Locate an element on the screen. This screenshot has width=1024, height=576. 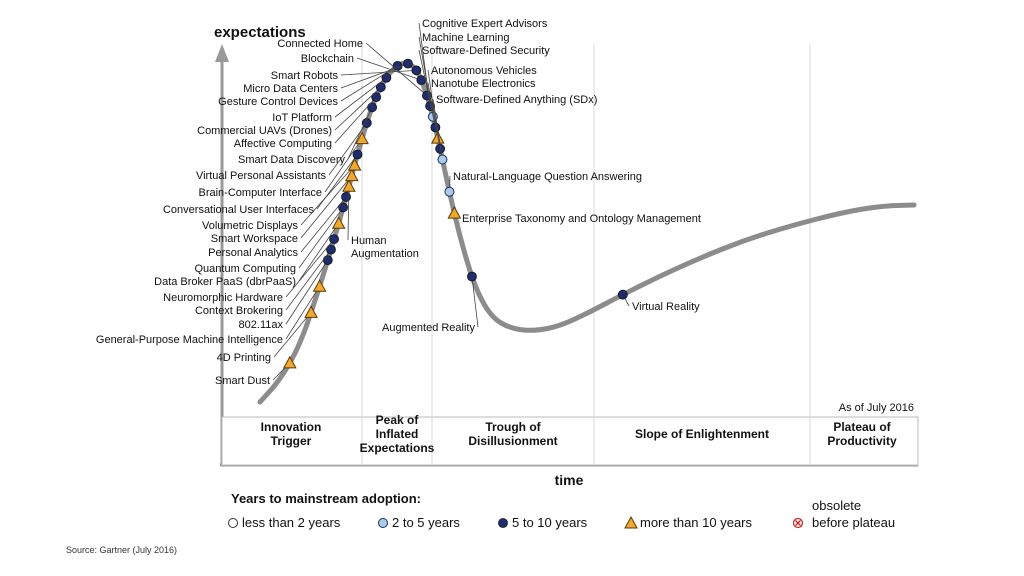
tech-virtual-reality: Virtual Reality is located at coordinates (658, 301).